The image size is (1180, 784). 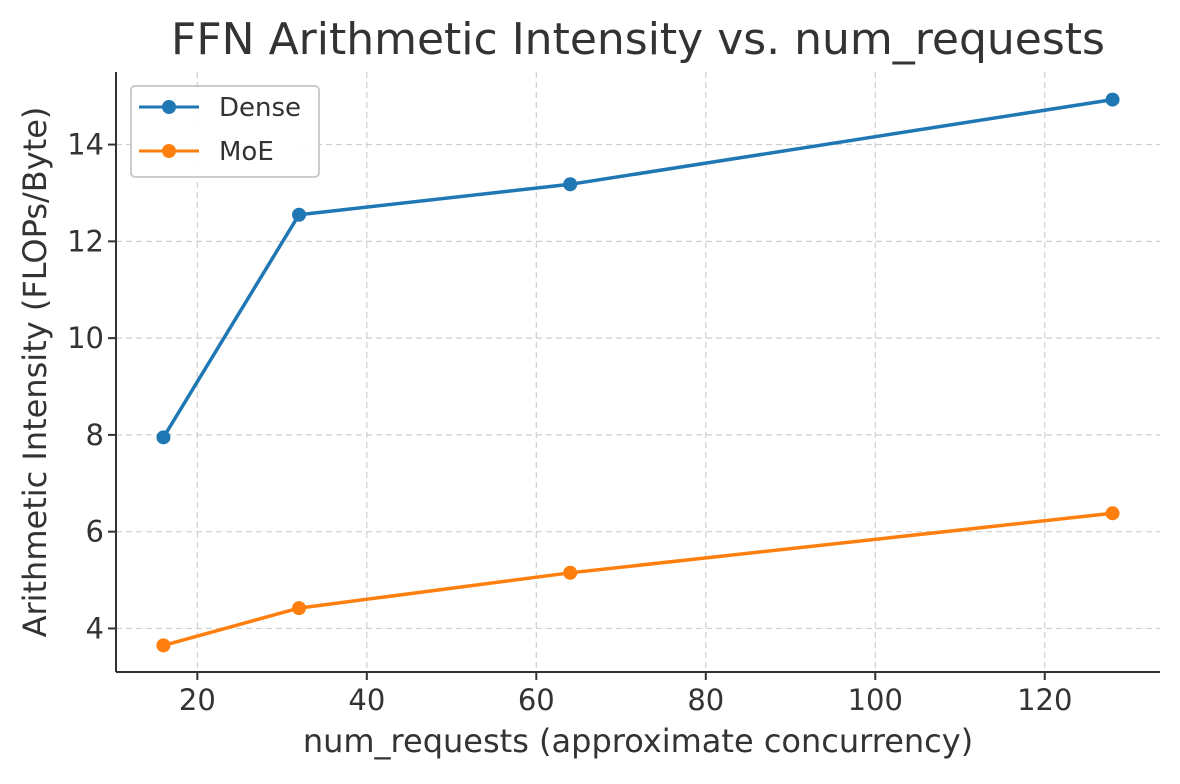 What do you see at coordinates (875, 700) in the screenshot?
I see `x-tick-label: 100` at bounding box center [875, 700].